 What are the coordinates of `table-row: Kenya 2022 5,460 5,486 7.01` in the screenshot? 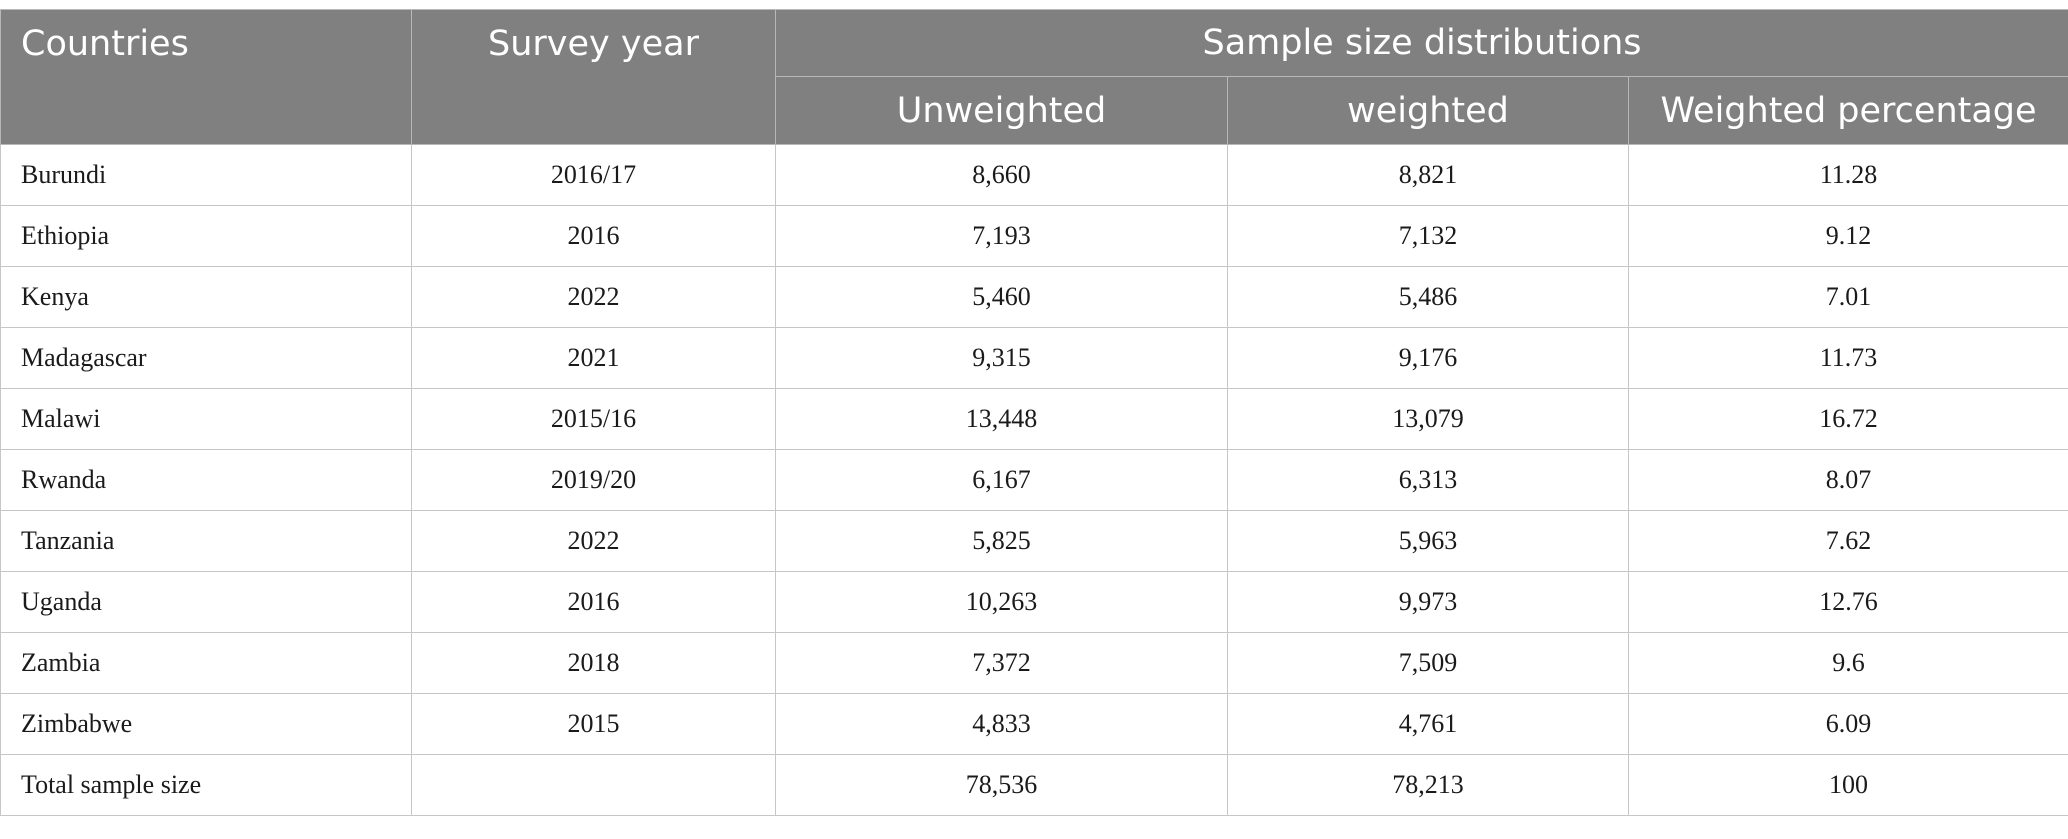 It's located at (1034, 297).